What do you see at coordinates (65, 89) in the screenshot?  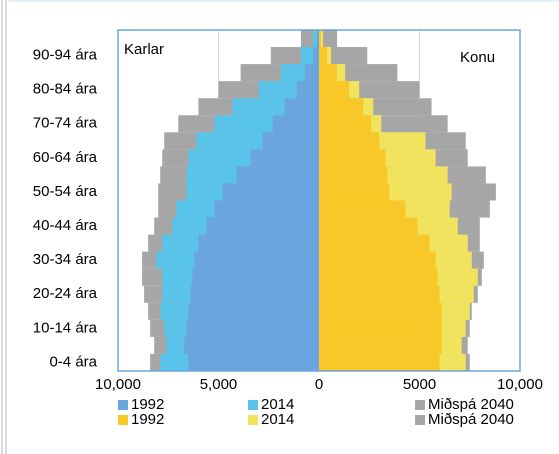 I see `y-tick-label: 80-84 ára` at bounding box center [65, 89].